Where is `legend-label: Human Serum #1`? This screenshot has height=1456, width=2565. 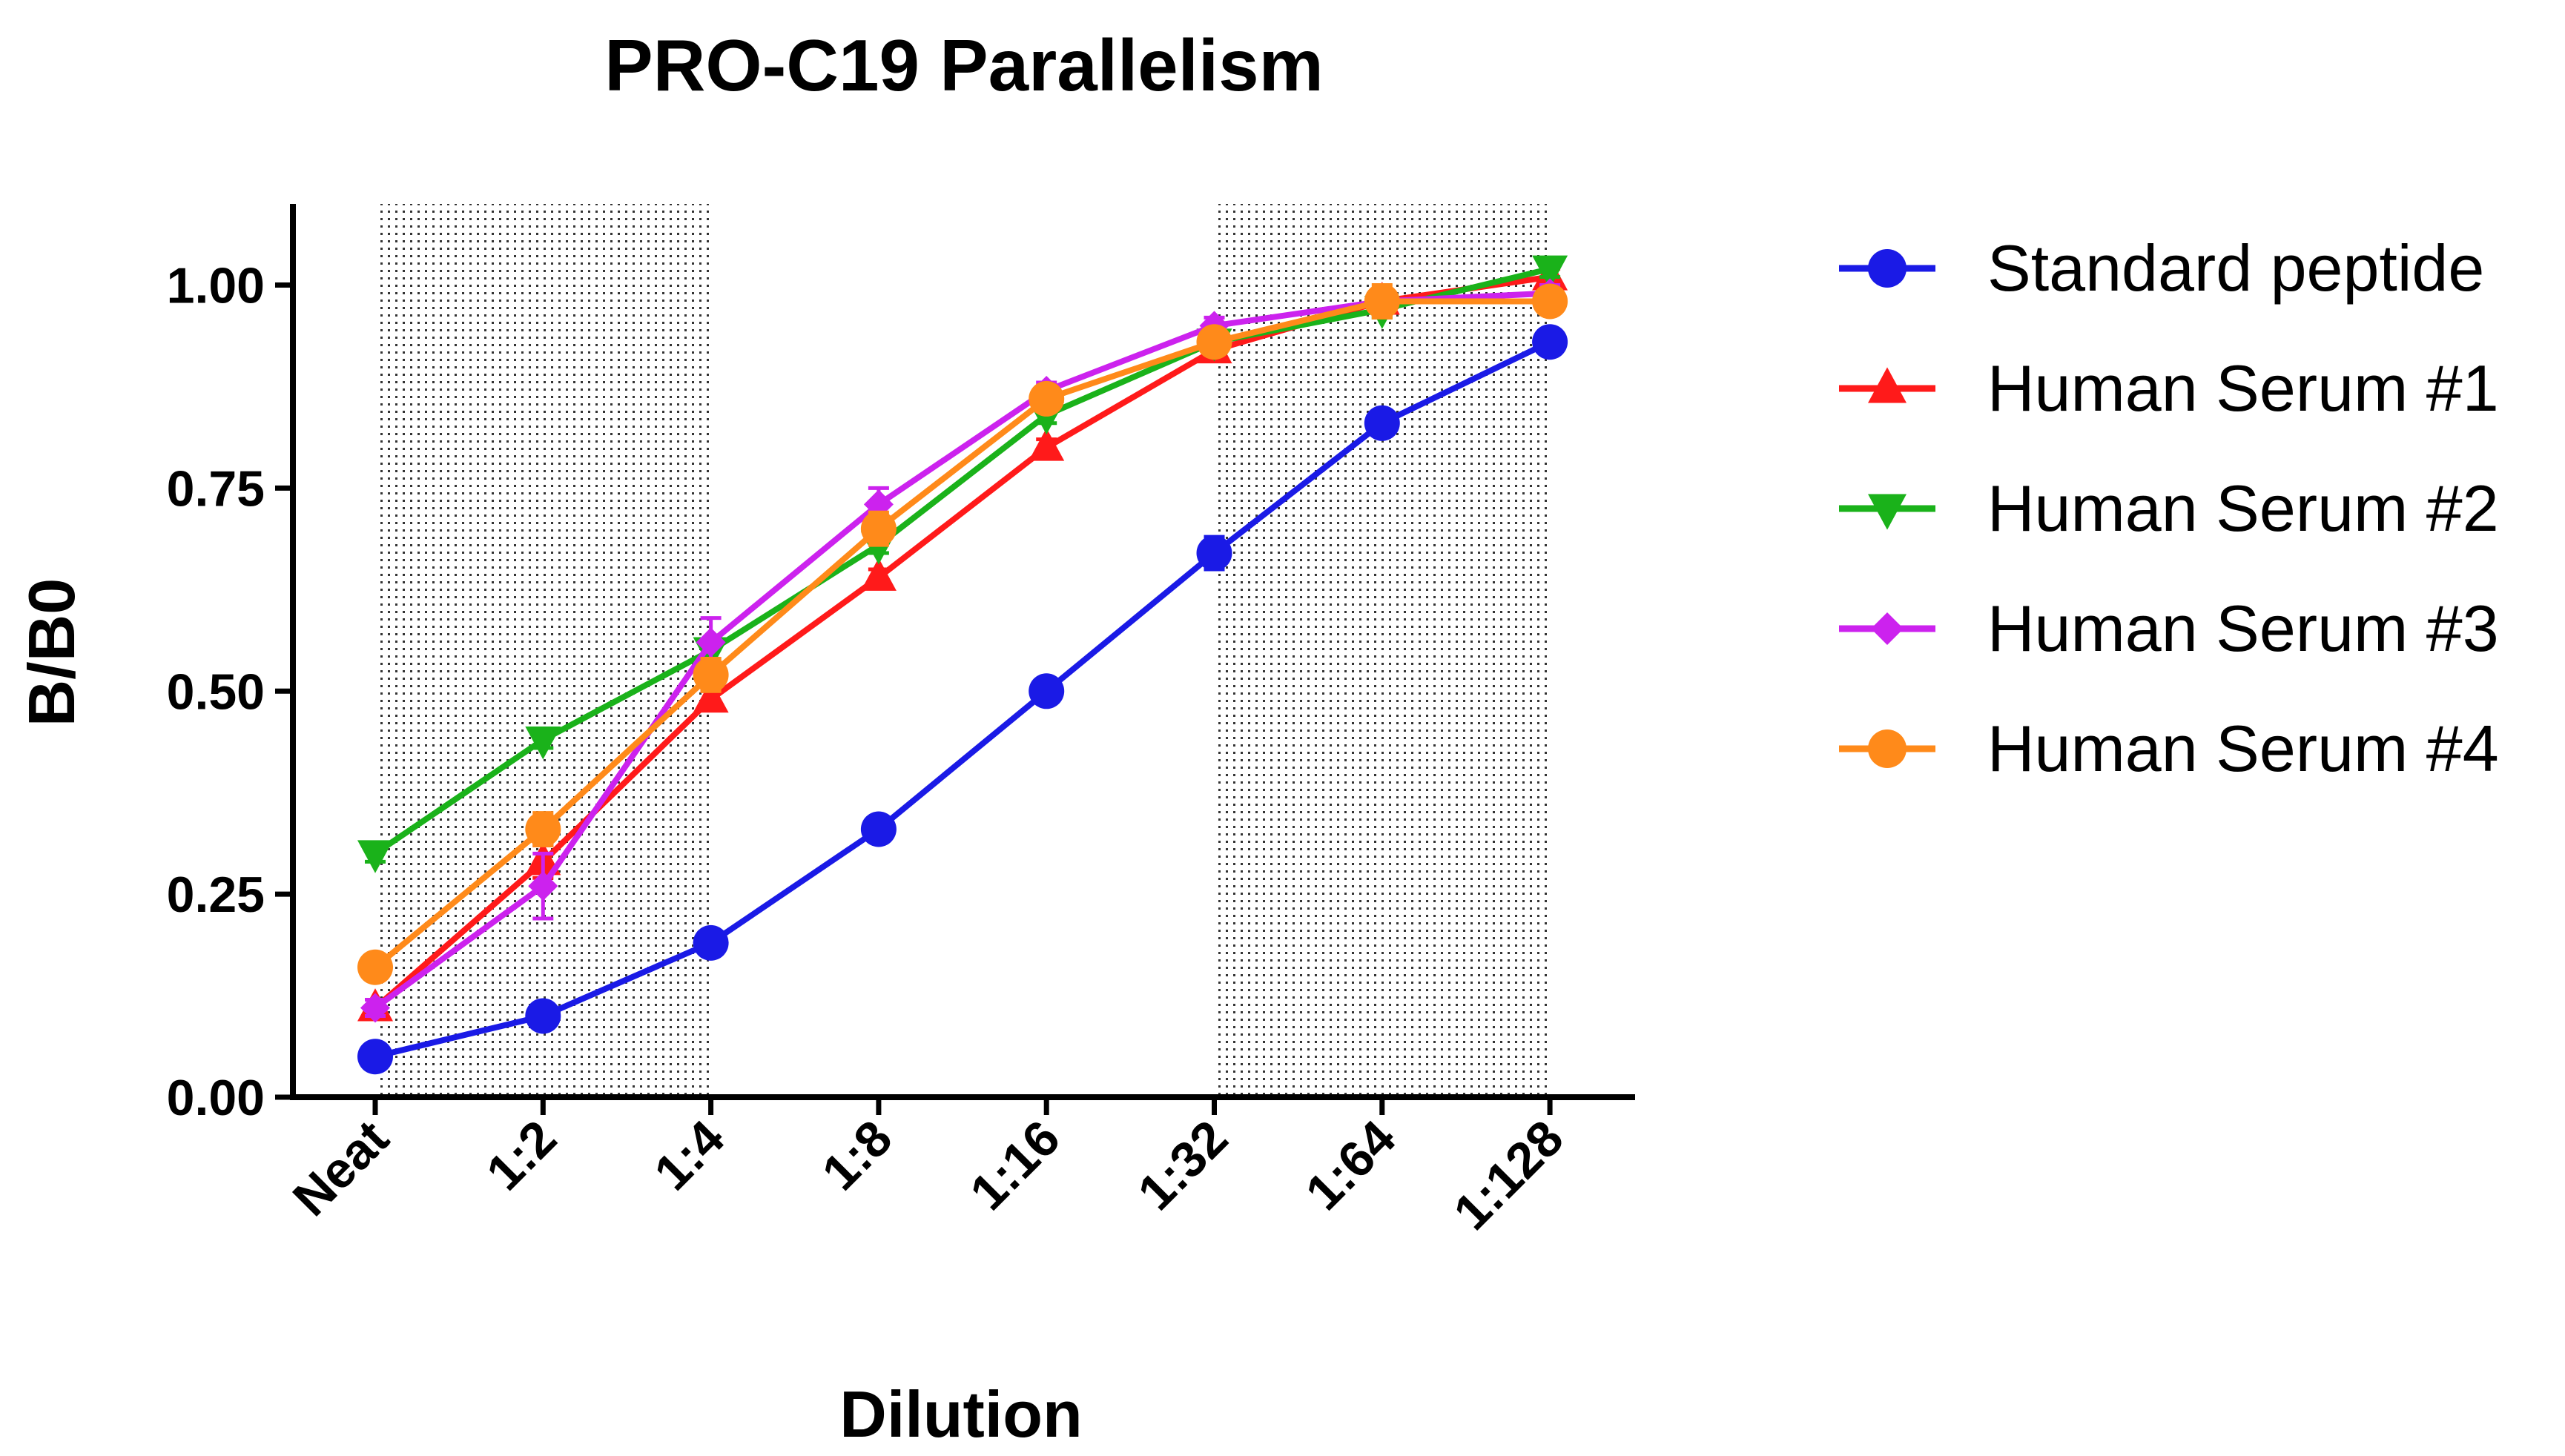 legend-label: Human Serum #1 is located at coordinates (2243, 388).